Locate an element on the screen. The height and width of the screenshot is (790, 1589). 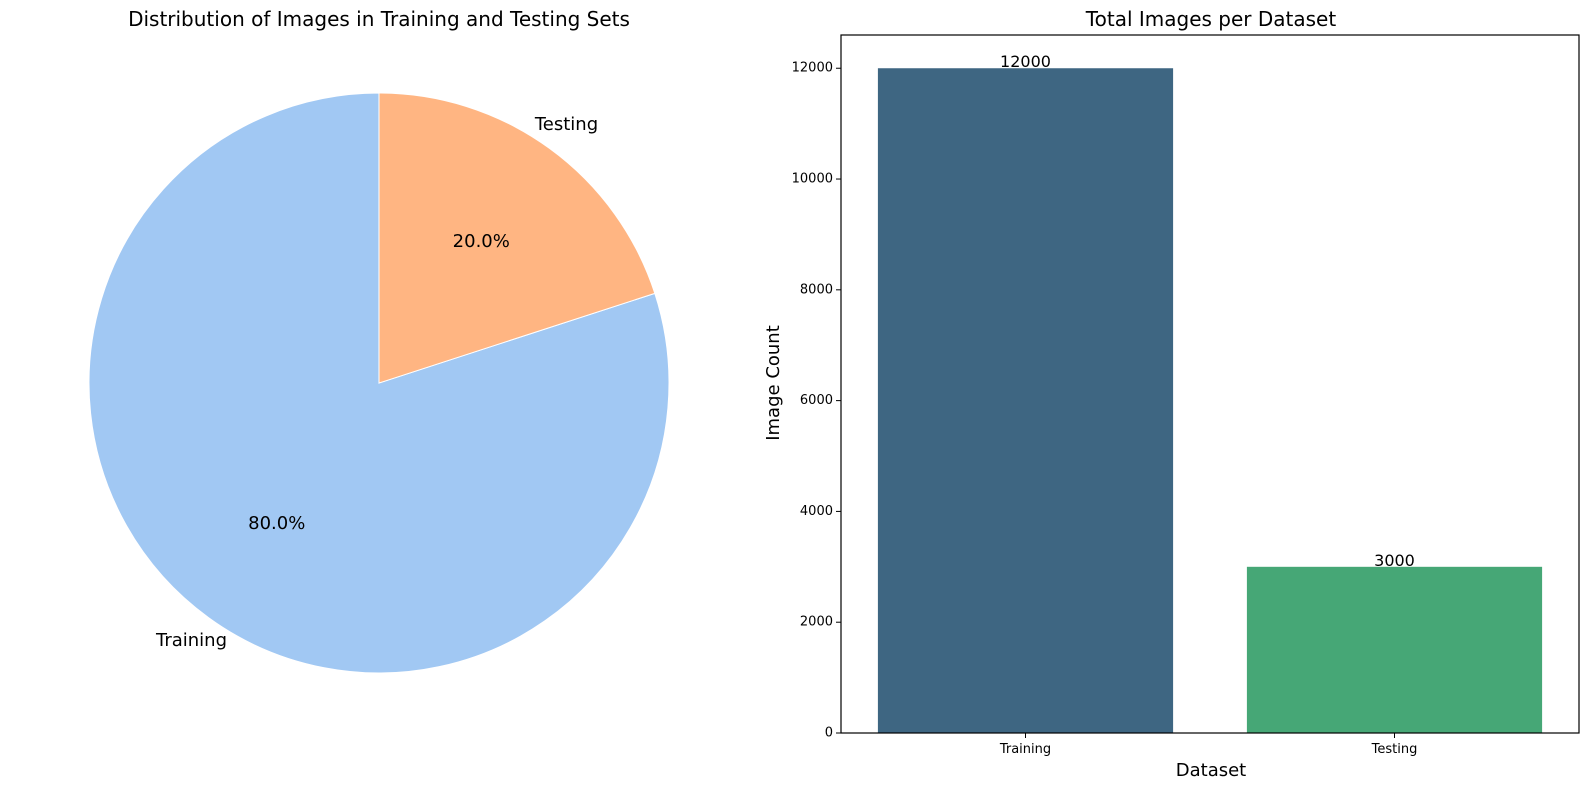
y-axis-ticks: 0 2000 4000 6000 8000 10000 12000 is located at coordinates (816, 401).